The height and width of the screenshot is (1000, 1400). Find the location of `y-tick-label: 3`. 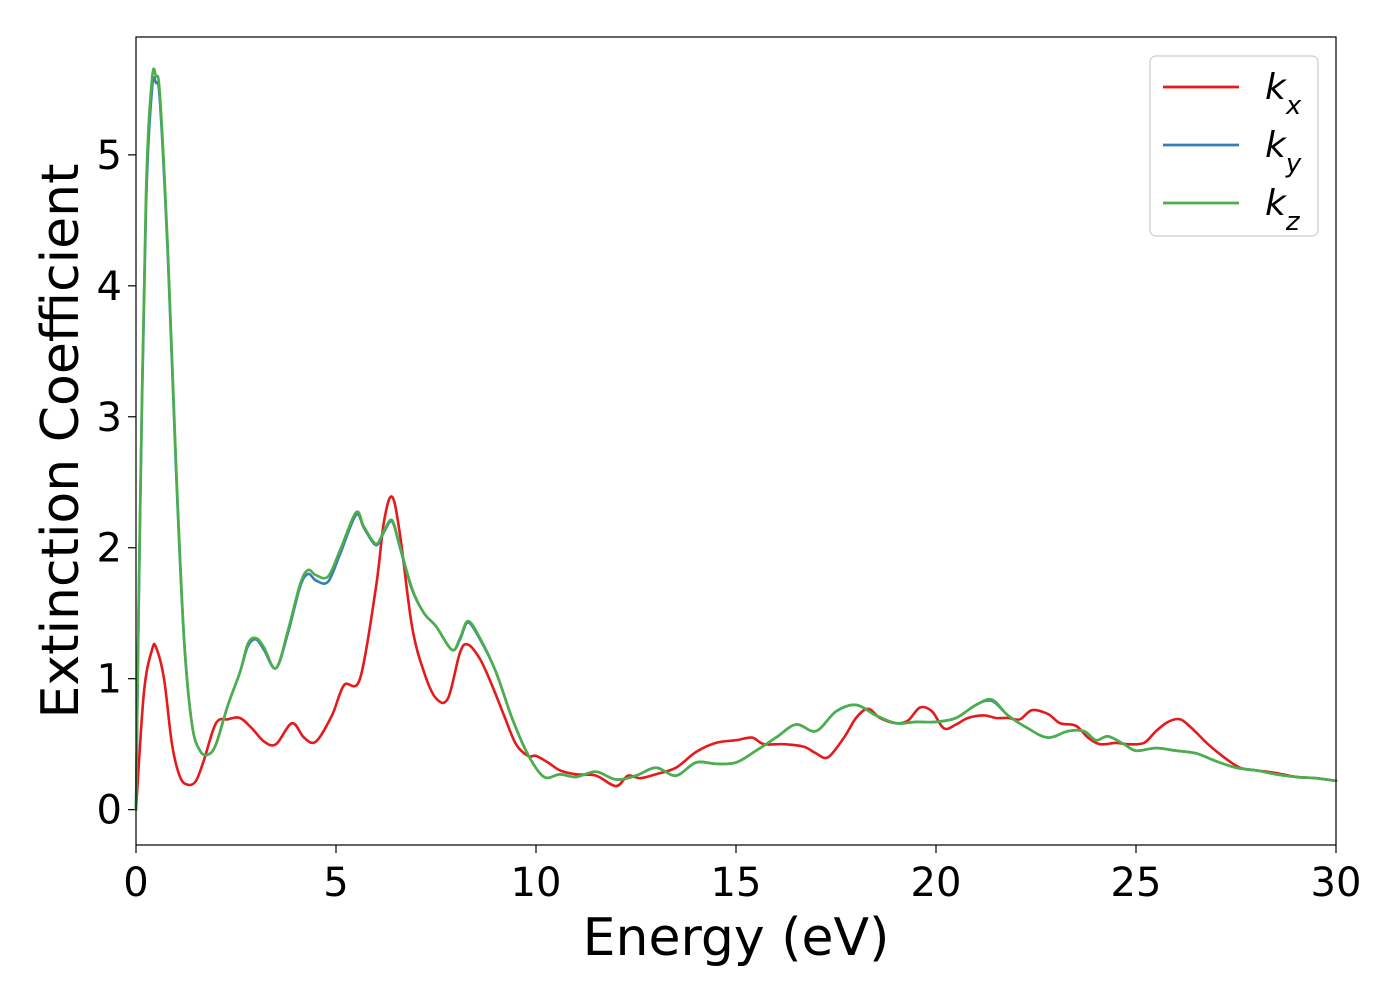

y-tick-label: 3 is located at coordinates (109, 418).